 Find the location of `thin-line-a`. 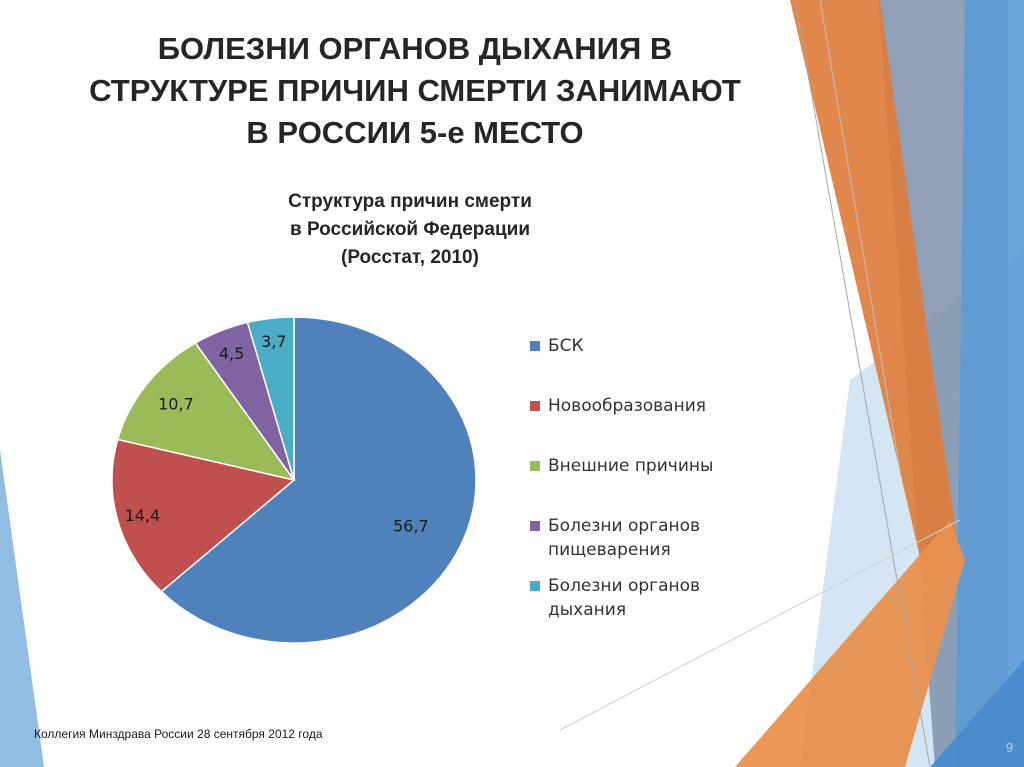

thin-line-a is located at coordinates (862, 383).